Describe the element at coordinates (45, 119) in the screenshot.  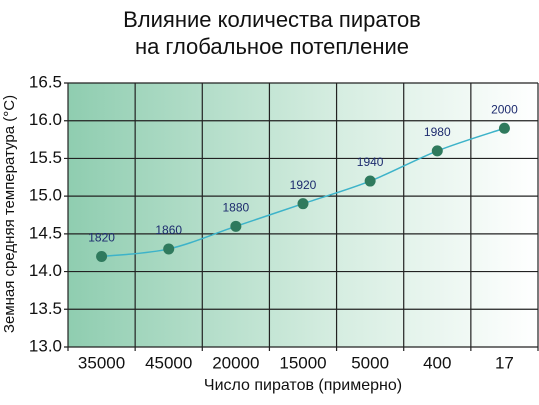
I see `y-tick-label: 16.0` at that location.